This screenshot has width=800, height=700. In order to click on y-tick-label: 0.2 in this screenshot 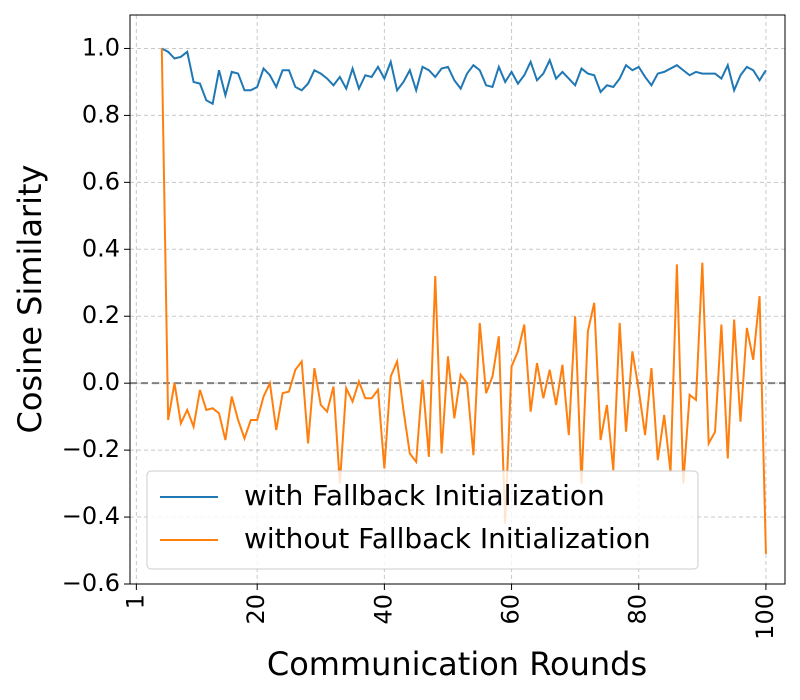, I will do `click(101, 315)`.